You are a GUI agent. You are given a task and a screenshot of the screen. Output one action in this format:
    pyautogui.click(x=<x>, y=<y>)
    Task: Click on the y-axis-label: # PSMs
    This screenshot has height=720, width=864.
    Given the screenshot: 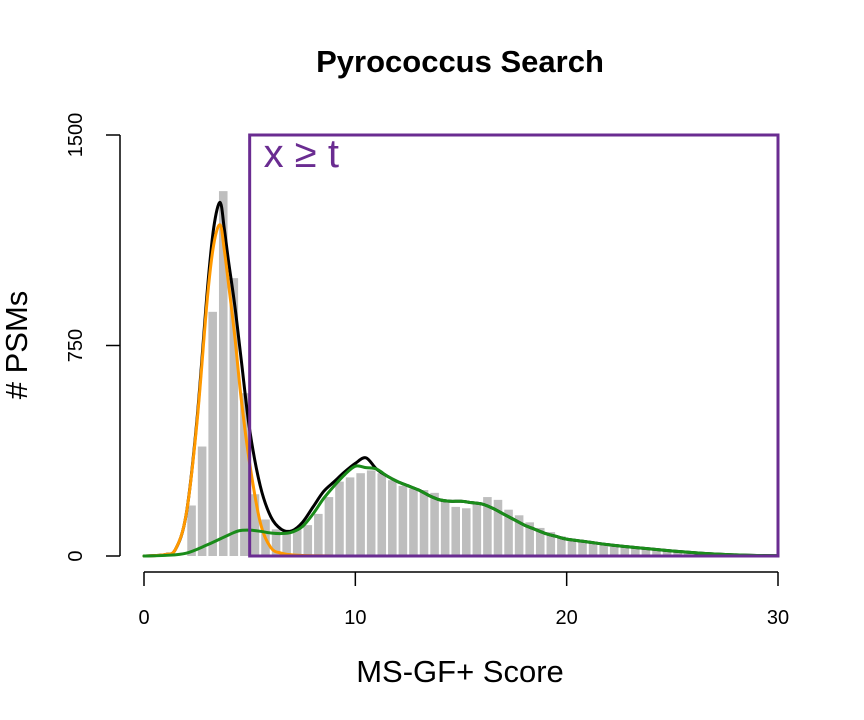 What is the action you would take?
    pyautogui.click(x=17, y=345)
    